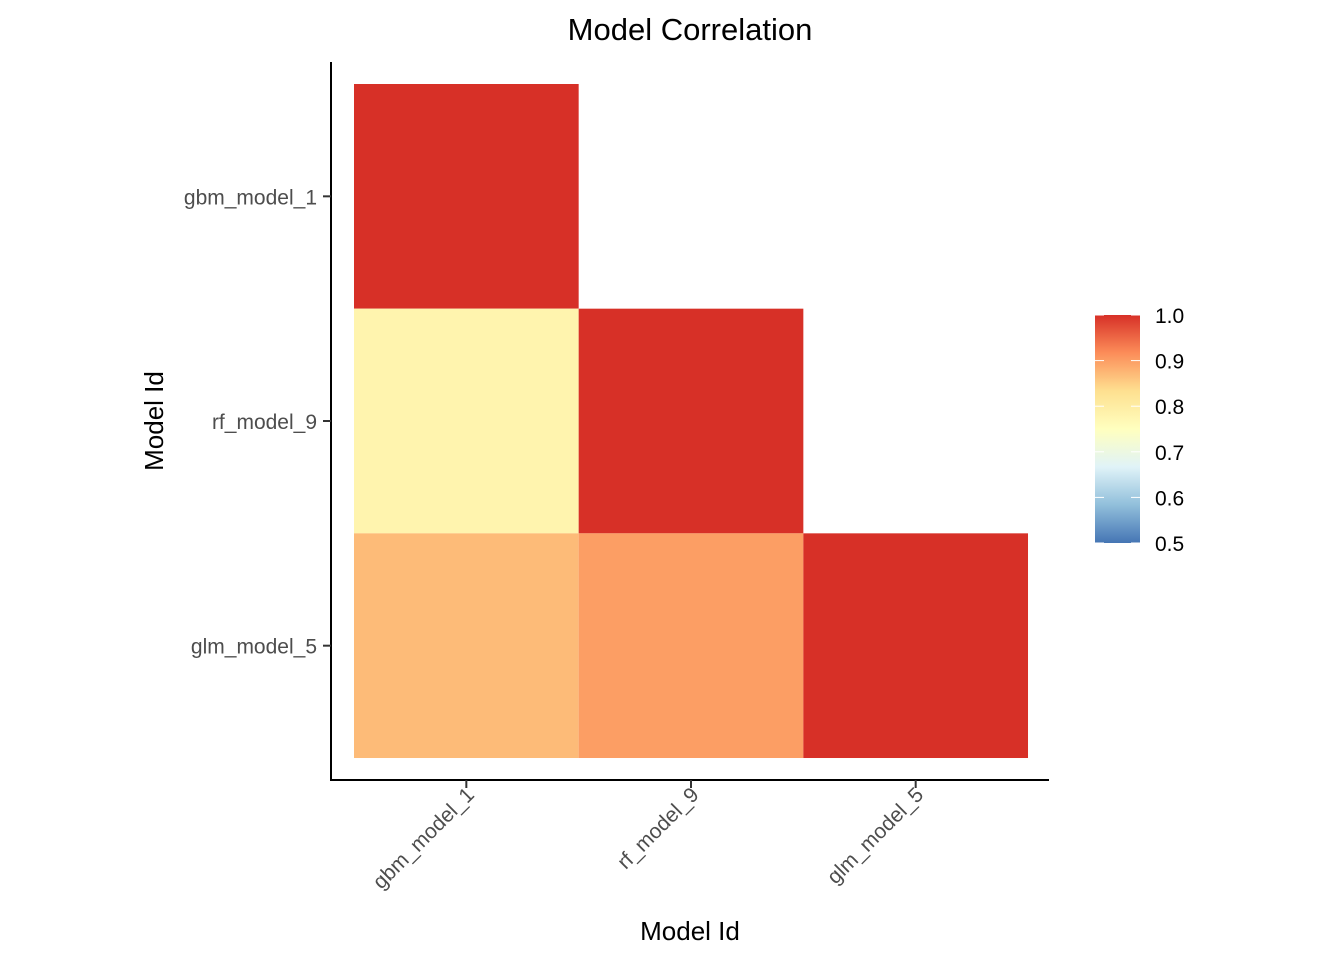 This screenshot has height=960, width=1344. I want to click on y-tick-label: gbm_model_1, so click(250, 197).